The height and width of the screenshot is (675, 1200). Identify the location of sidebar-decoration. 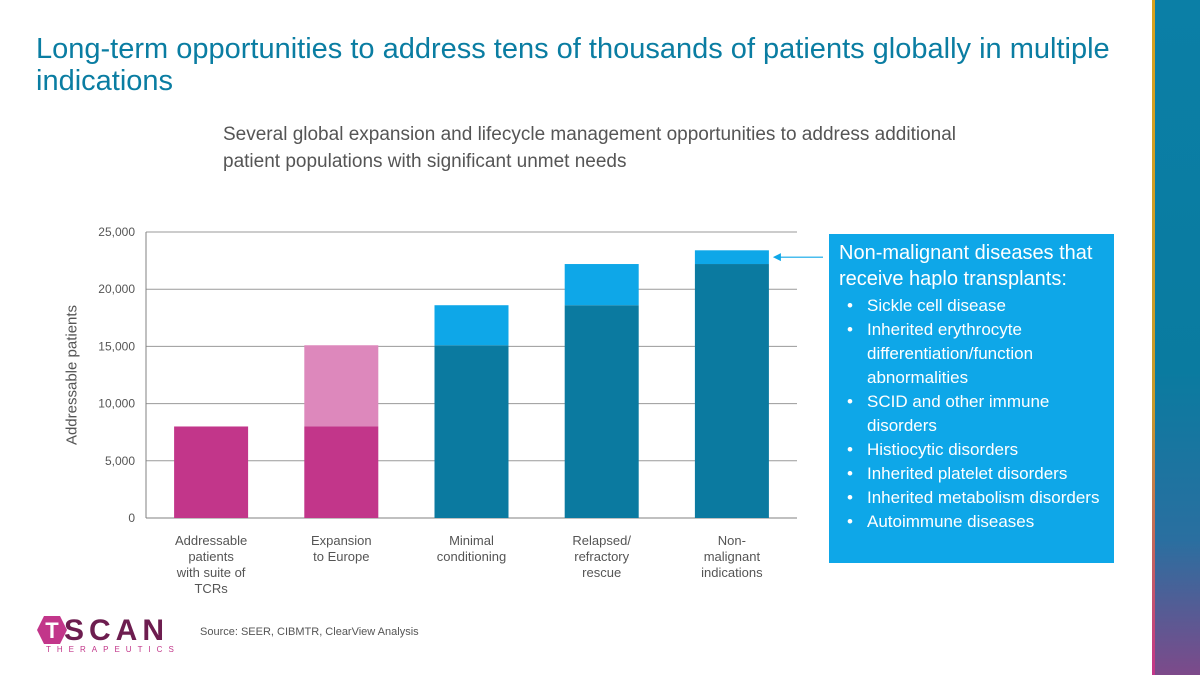
(1176, 337).